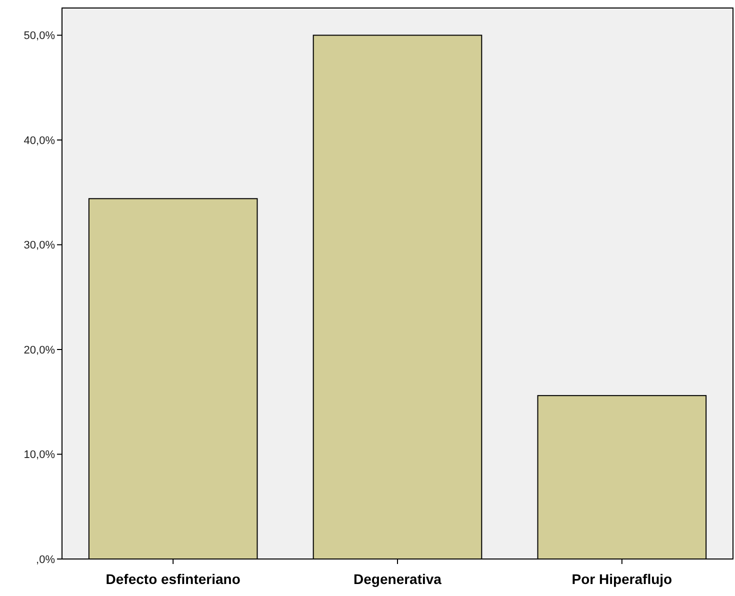 The width and height of the screenshot is (735, 596). What do you see at coordinates (40, 140) in the screenshot?
I see `y-tick-label: 40,0%` at bounding box center [40, 140].